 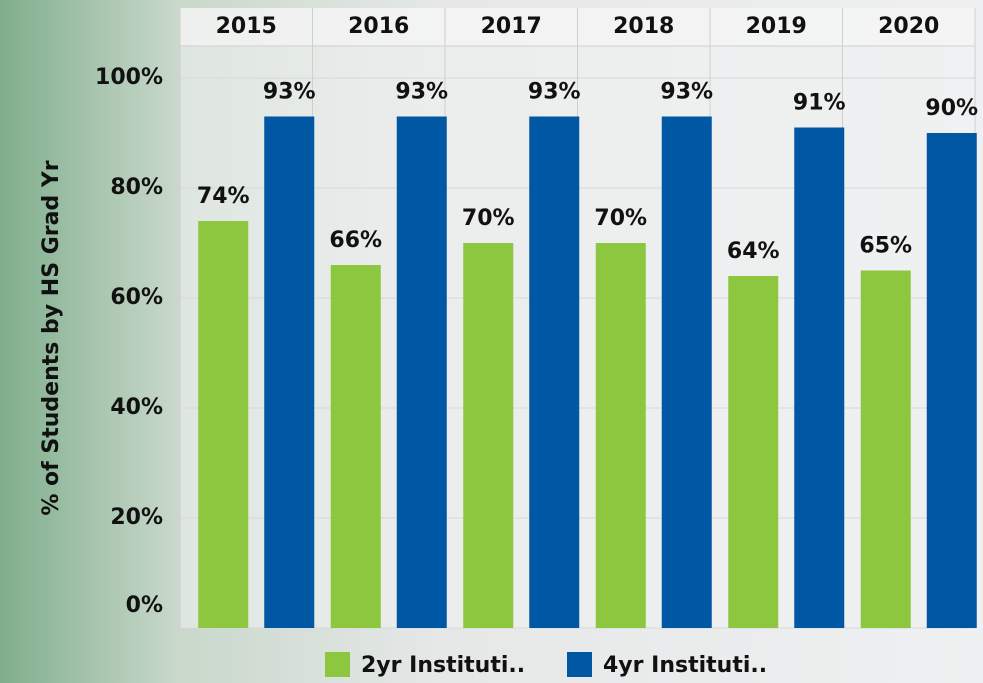 What do you see at coordinates (511, 26) in the screenshot?
I see `x-tick-label: 2017` at bounding box center [511, 26].